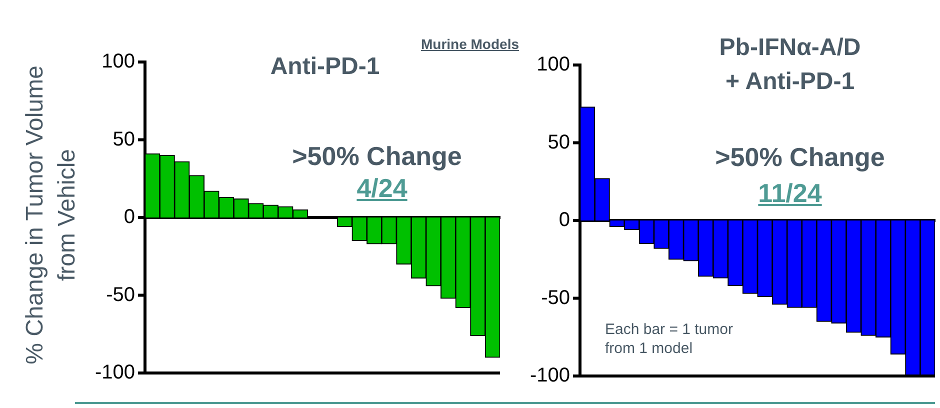  What do you see at coordinates (790, 65) in the screenshot?
I see `chart-title: Pb-IFNα-A/D + Anti-PD-1` at bounding box center [790, 65].